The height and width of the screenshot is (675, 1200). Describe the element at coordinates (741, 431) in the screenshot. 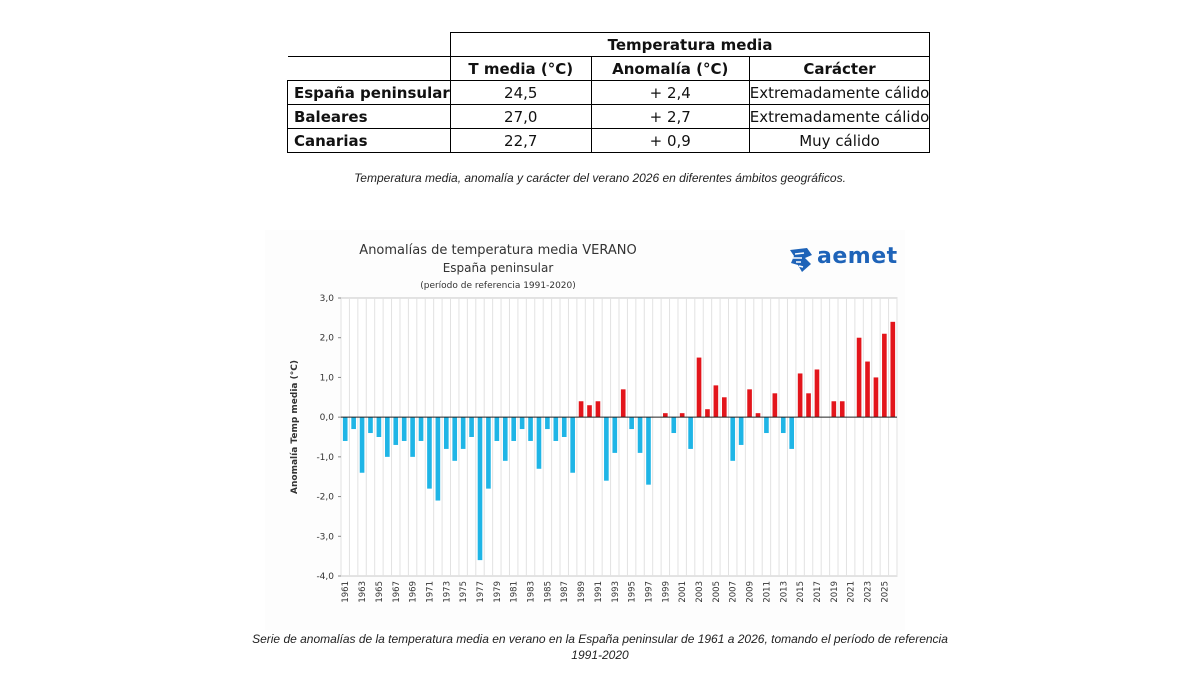

I see `bar-2008` at that location.